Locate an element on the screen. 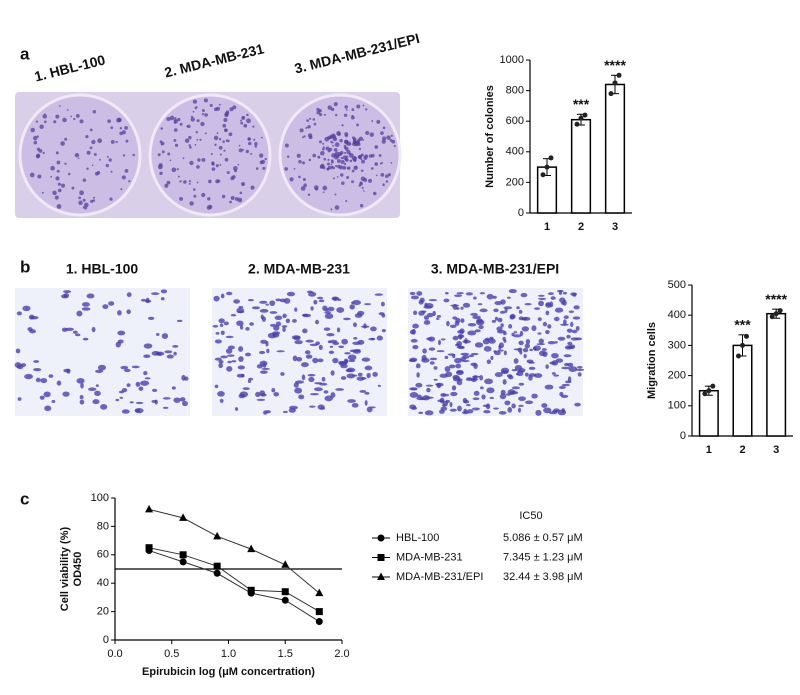  image-label: 1. HBL-100 is located at coordinates (70, 67).